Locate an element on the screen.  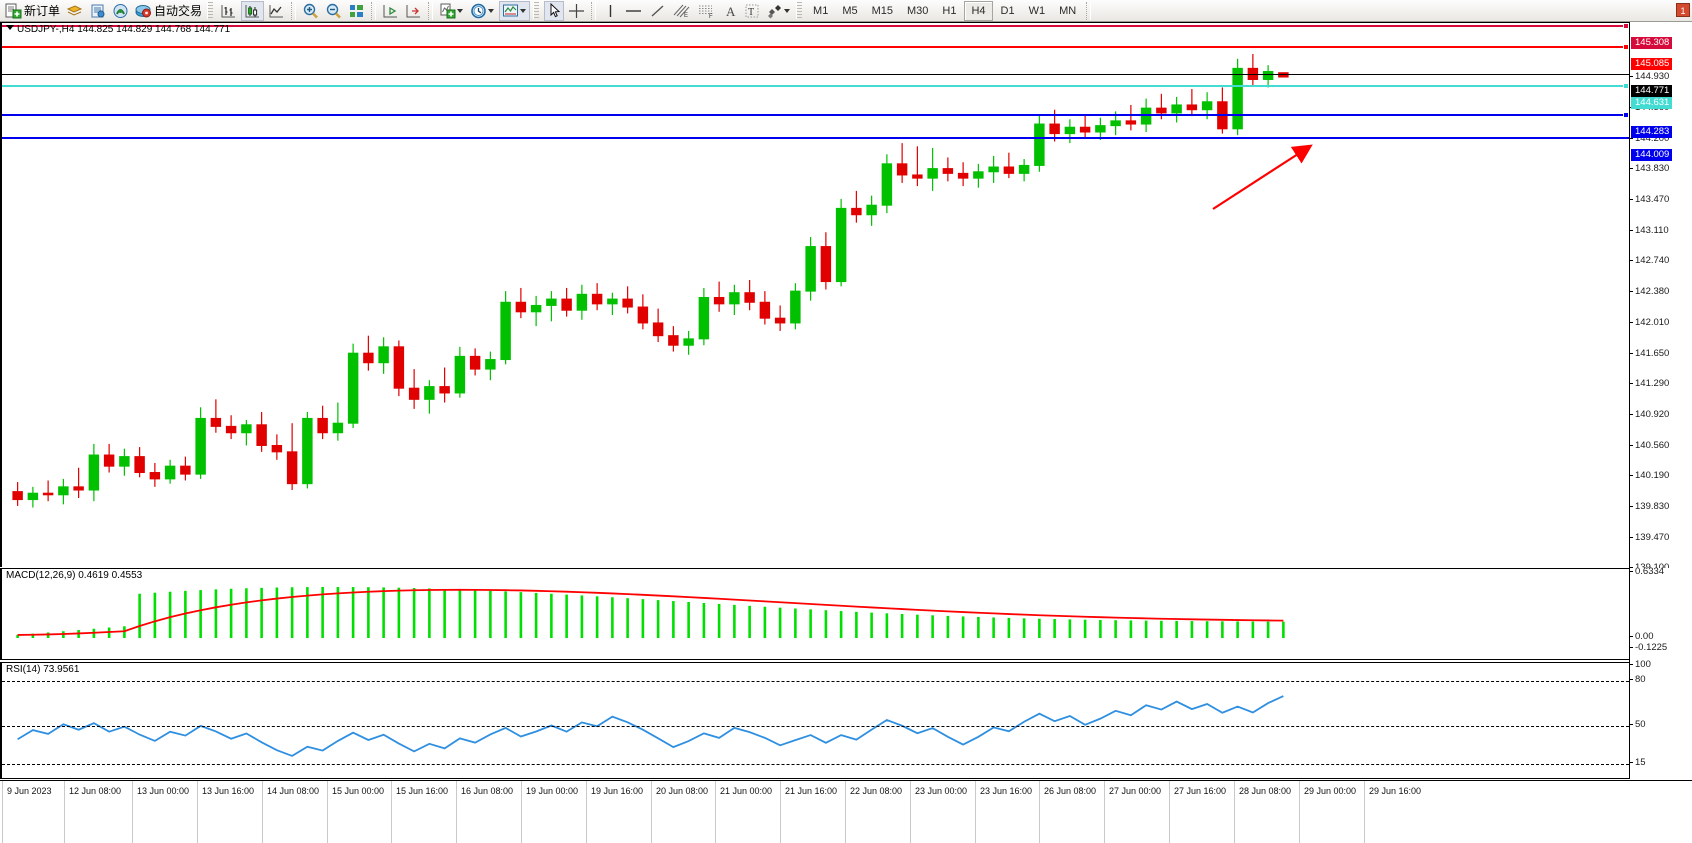
bar-chart-button is located at coordinates (228, 11).